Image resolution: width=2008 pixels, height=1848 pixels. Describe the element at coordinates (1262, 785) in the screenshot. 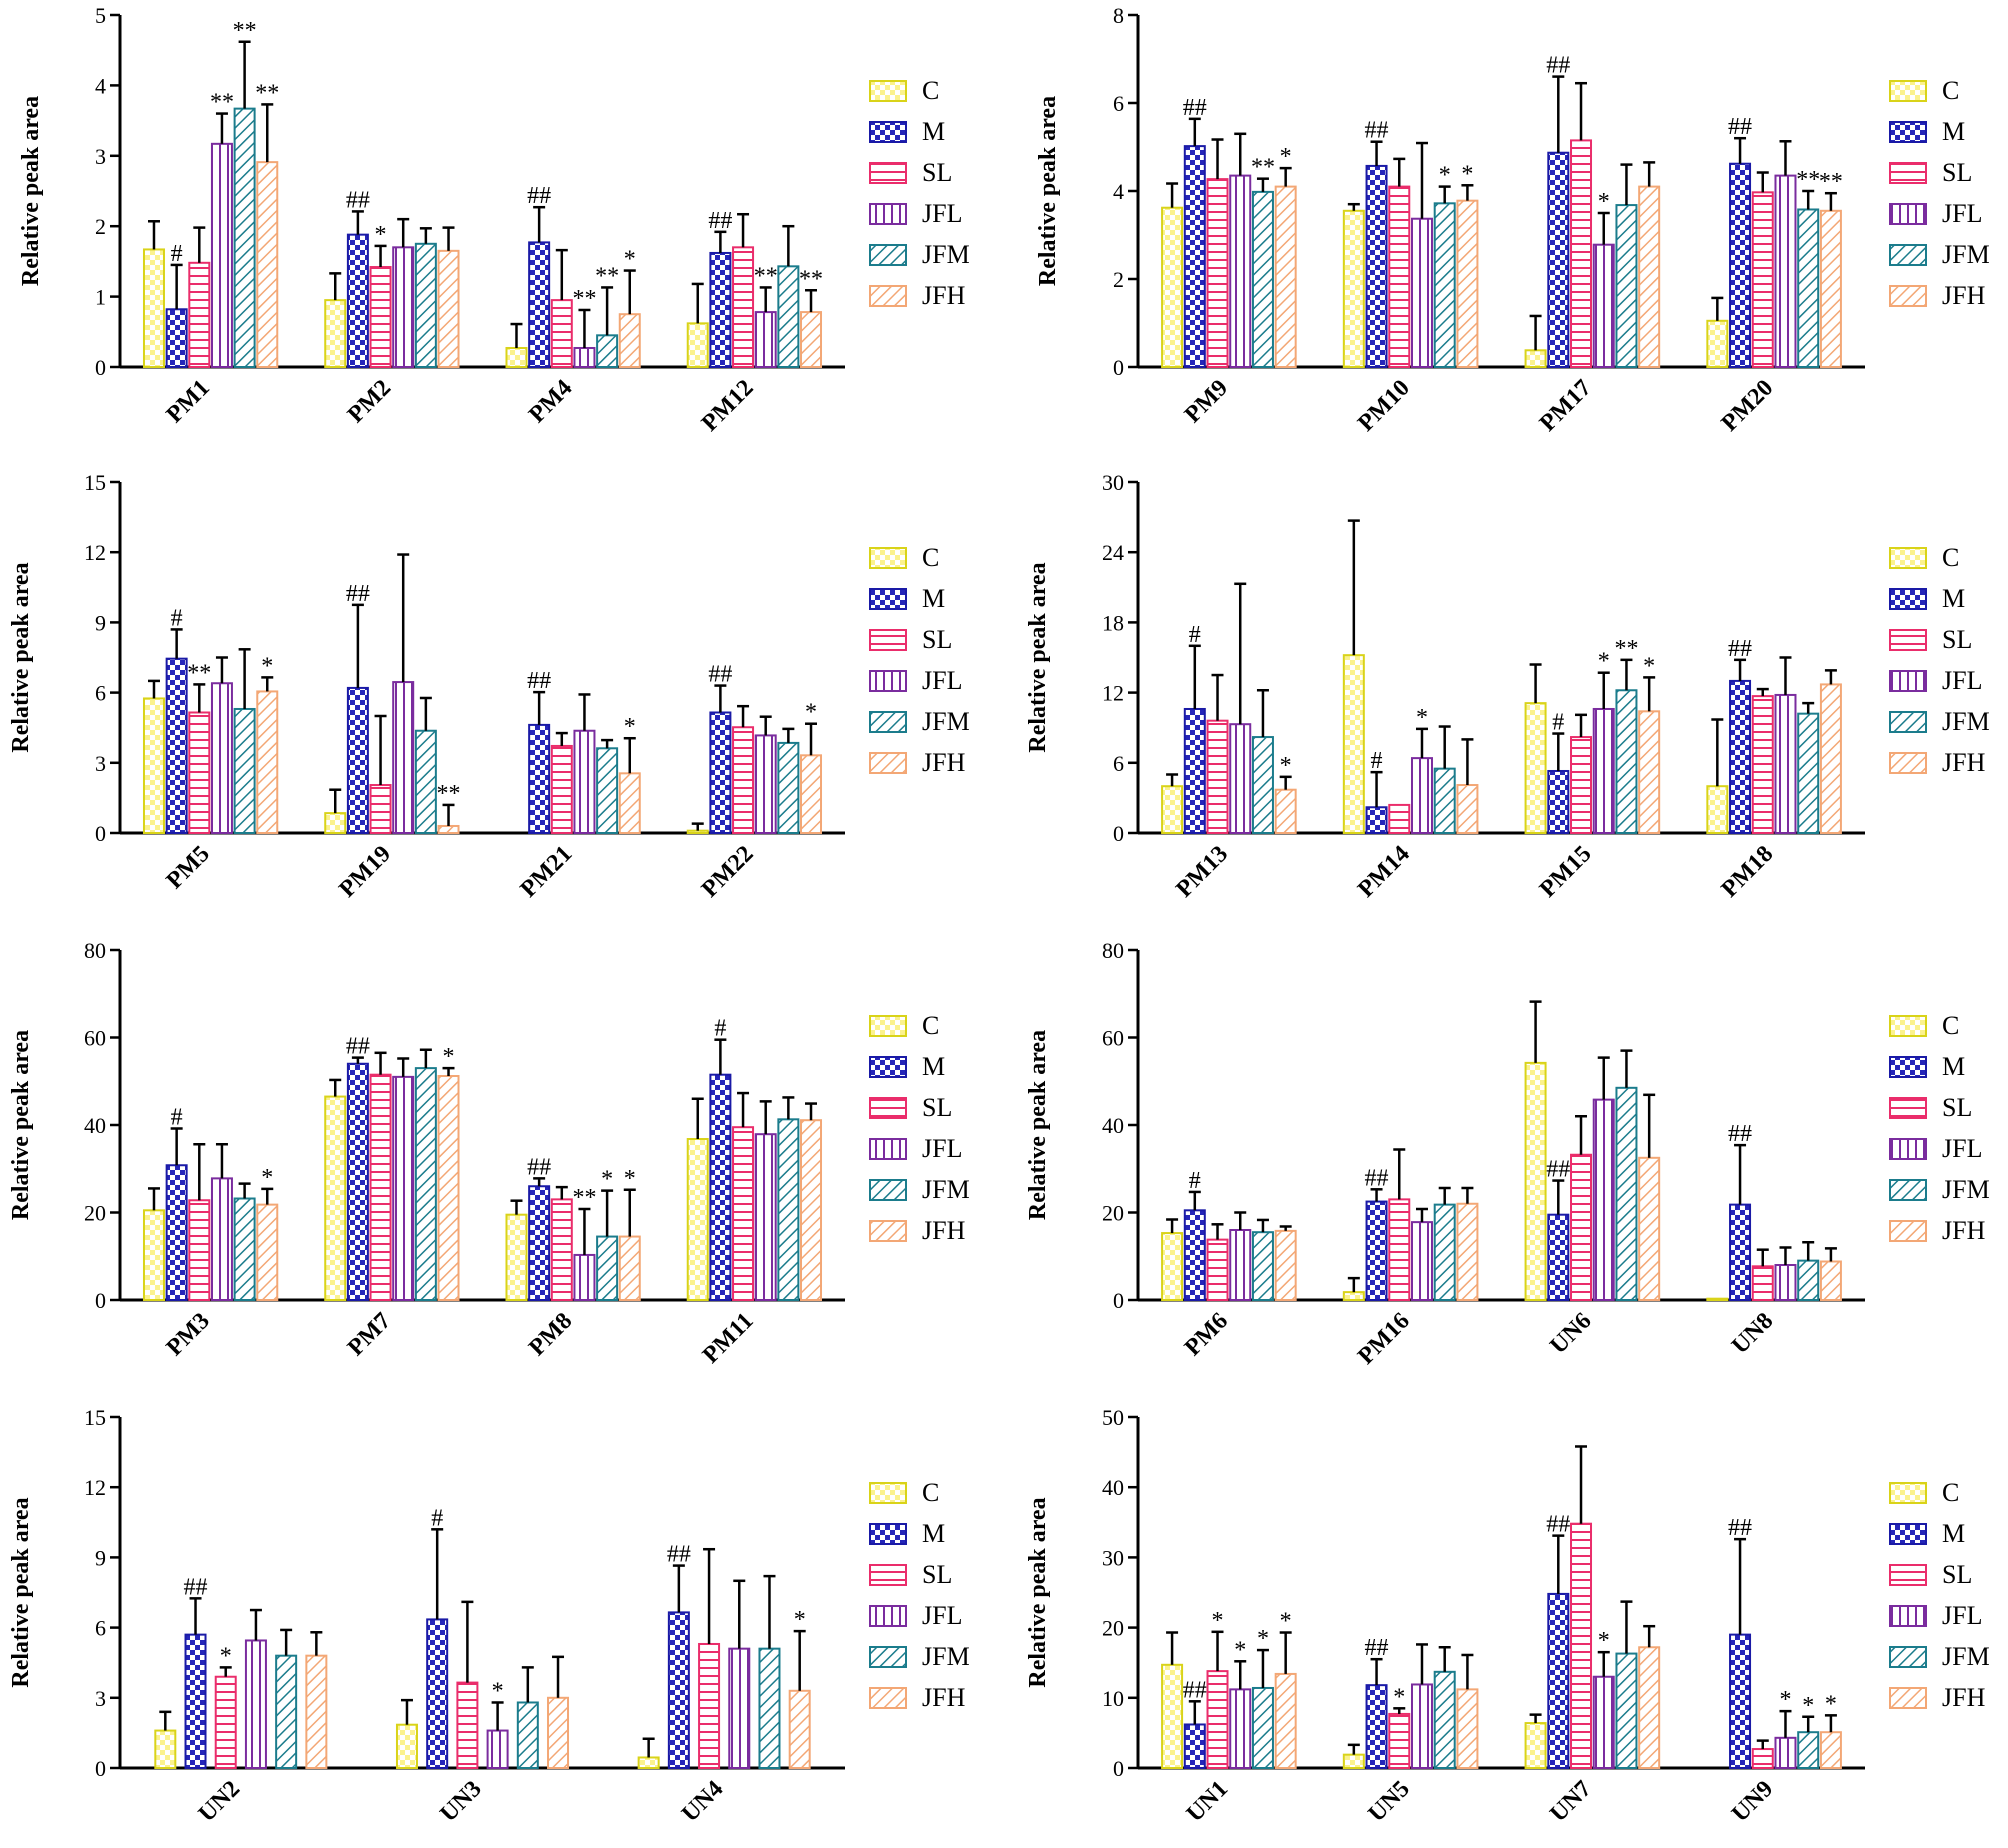

I see `bar-JFM-PM13` at that location.